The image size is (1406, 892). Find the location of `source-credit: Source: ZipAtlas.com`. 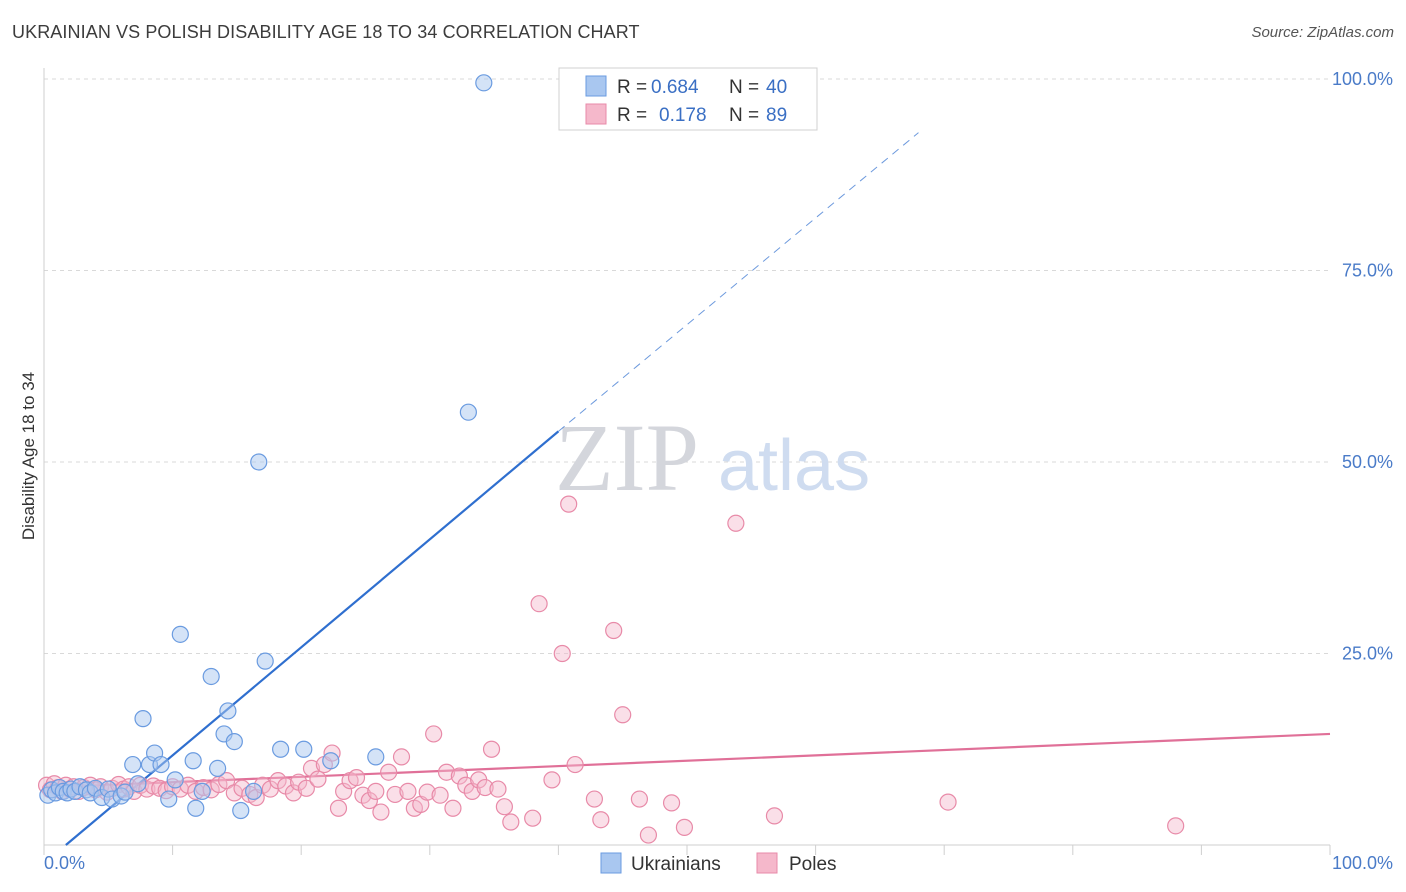

source-credit: Source: ZipAtlas.com is located at coordinates (1322, 32).